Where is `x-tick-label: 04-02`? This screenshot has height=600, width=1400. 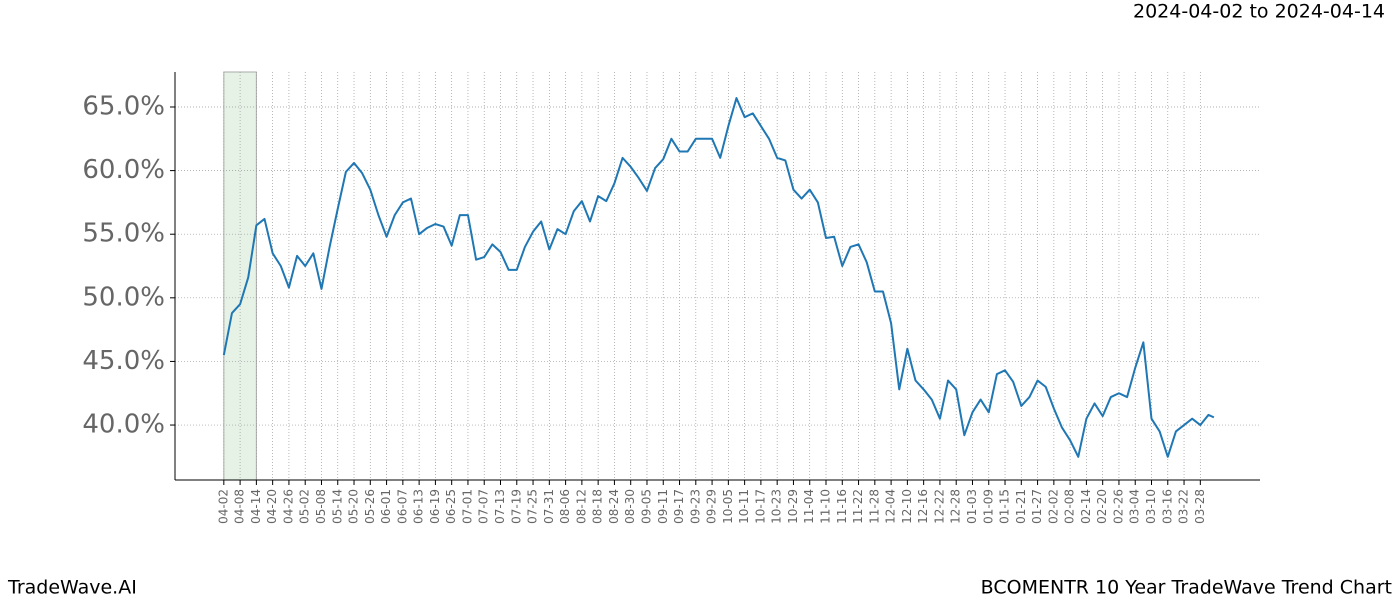
x-tick-label: 04-02 is located at coordinates (223, 506).